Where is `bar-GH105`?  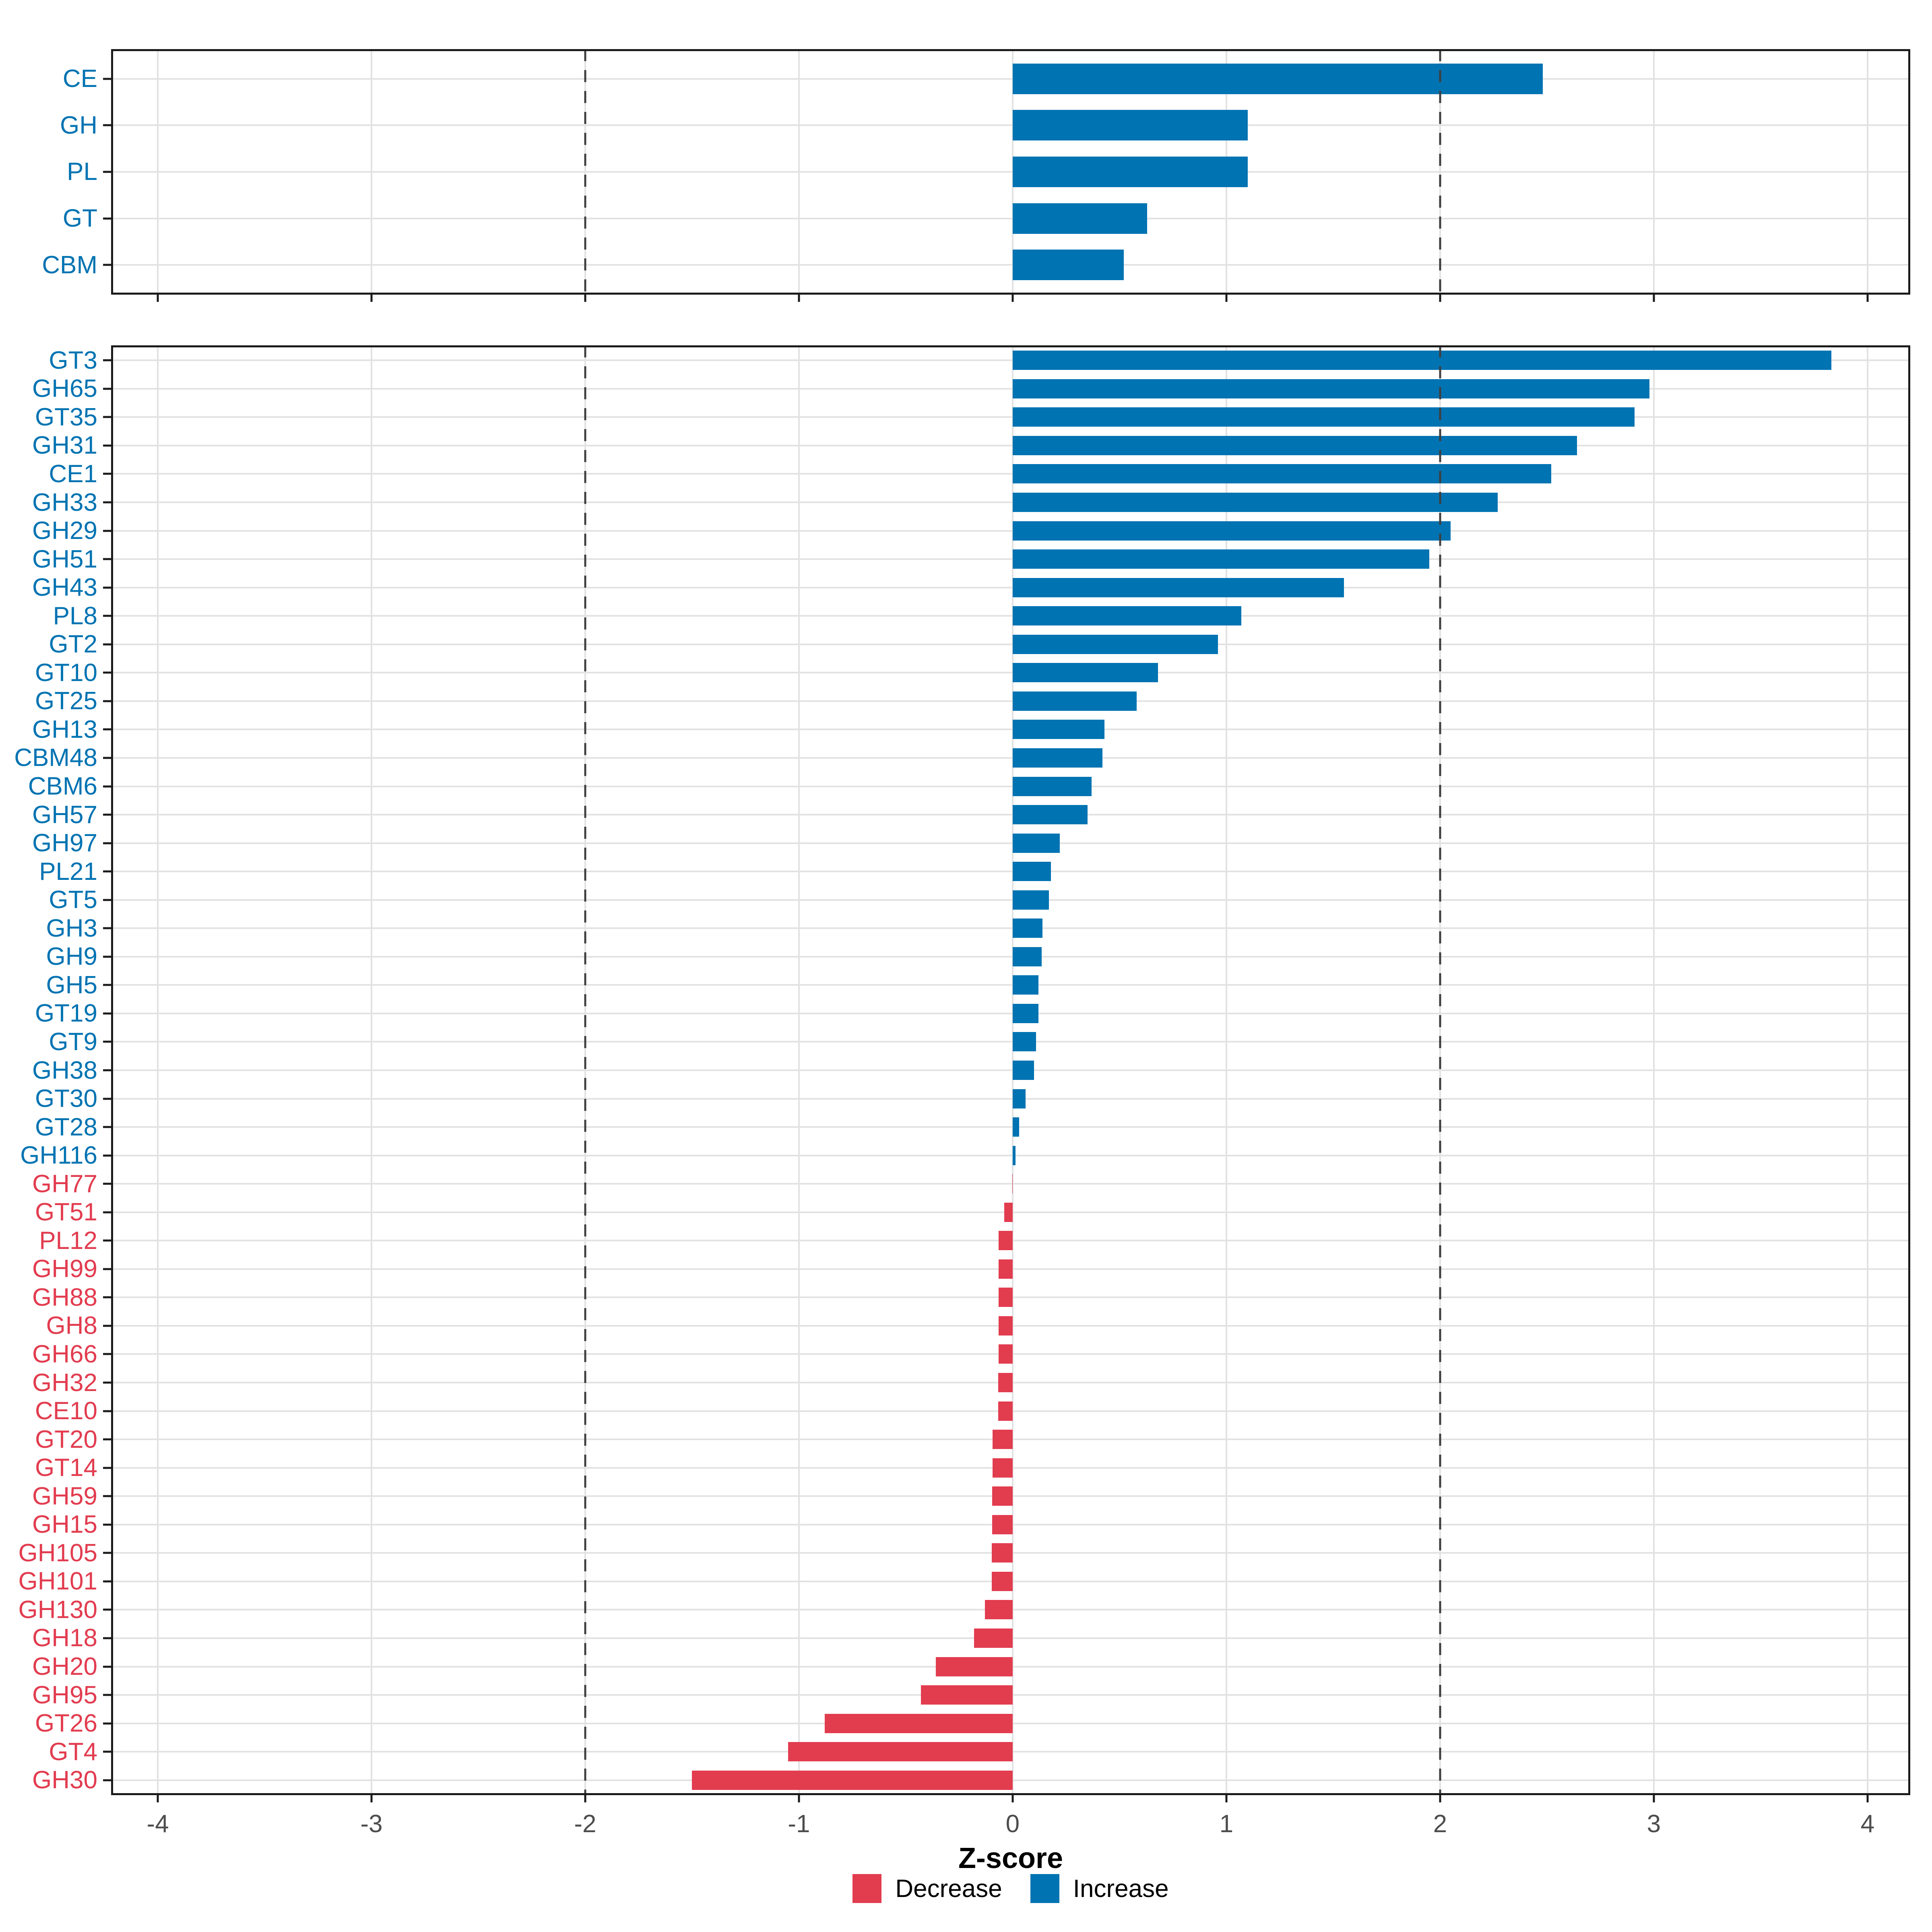 bar-GH105 is located at coordinates (1002, 1553).